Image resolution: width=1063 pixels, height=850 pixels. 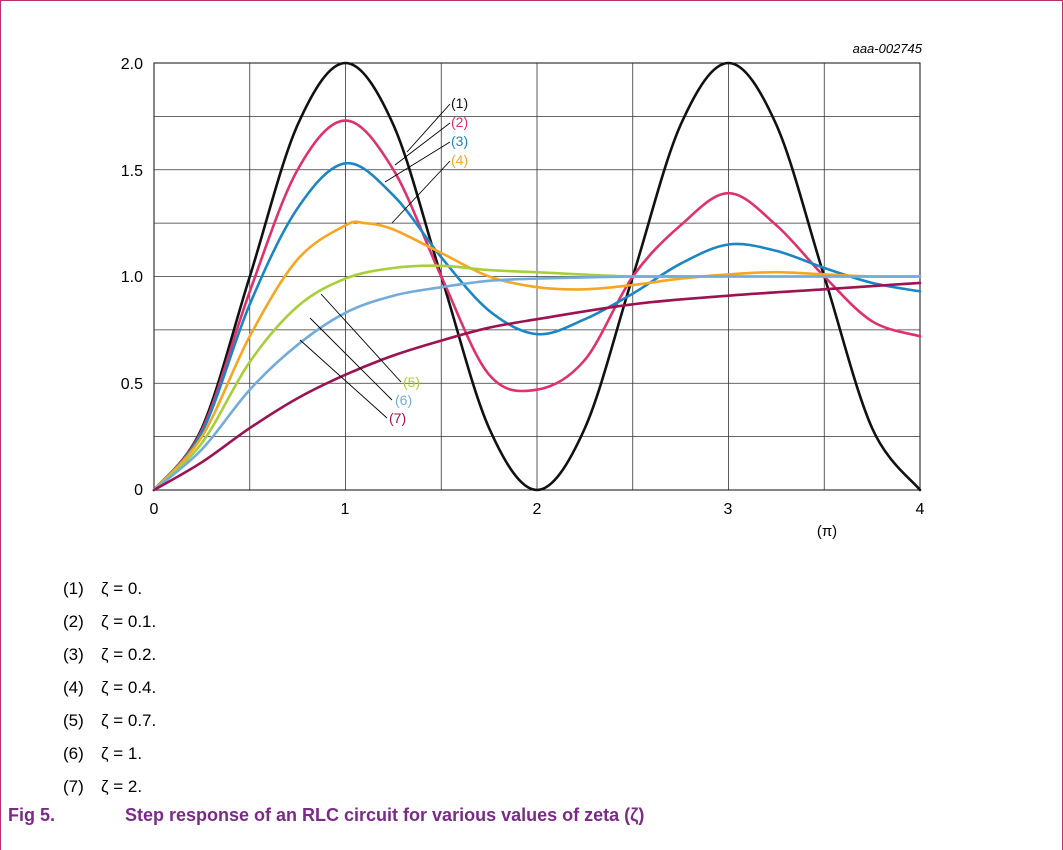 I want to click on callout-label-3: (3), so click(x=459, y=141).